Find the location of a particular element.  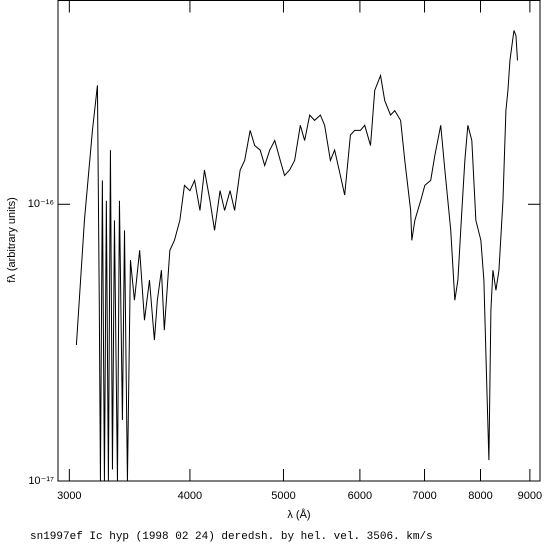

y-axis-label: fλ (arbitrary units) is located at coordinates (12, 240).